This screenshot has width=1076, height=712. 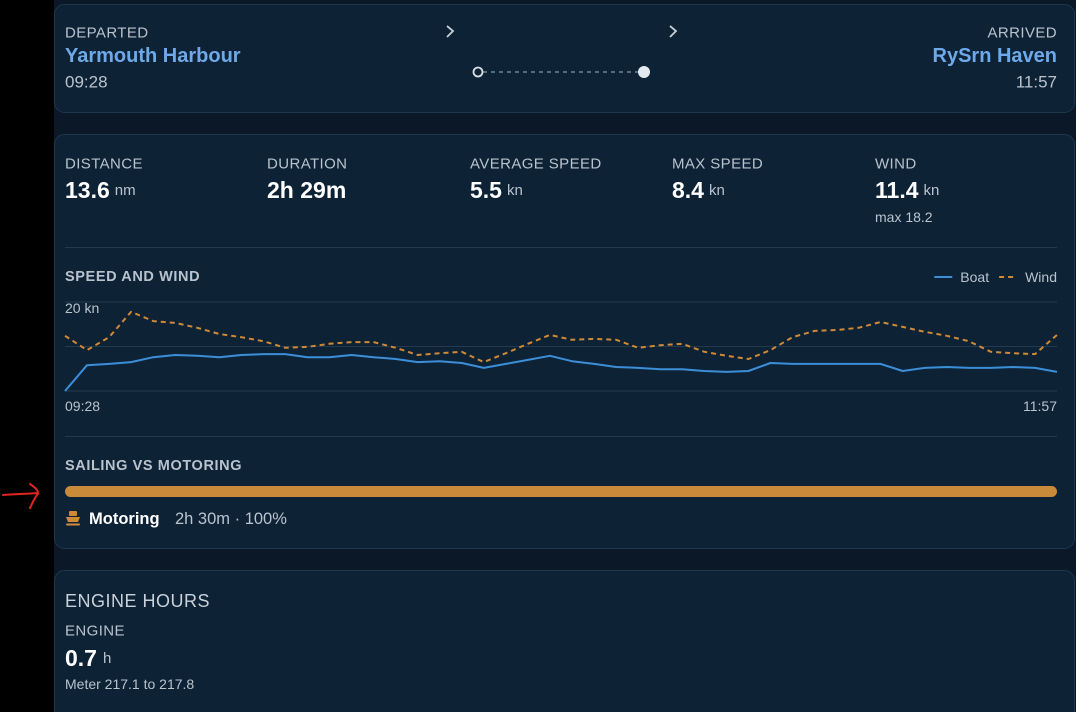 What do you see at coordinates (536, 164) in the screenshot?
I see `stat-label: AVERAGE SPEED` at bounding box center [536, 164].